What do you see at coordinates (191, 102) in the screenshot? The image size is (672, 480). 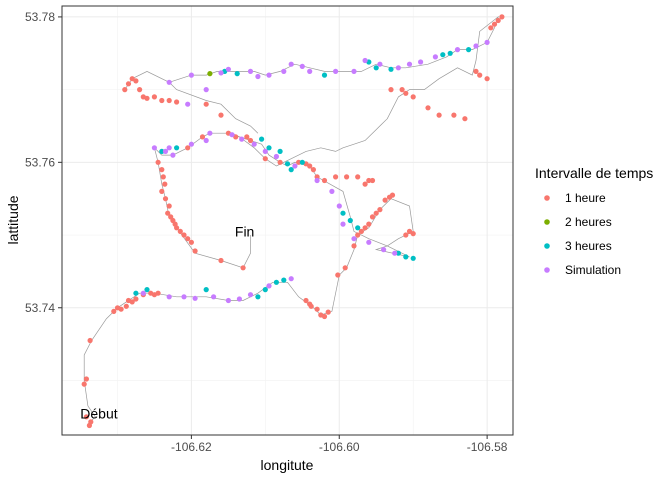 I see `trajectory-path` at bounding box center [191, 102].